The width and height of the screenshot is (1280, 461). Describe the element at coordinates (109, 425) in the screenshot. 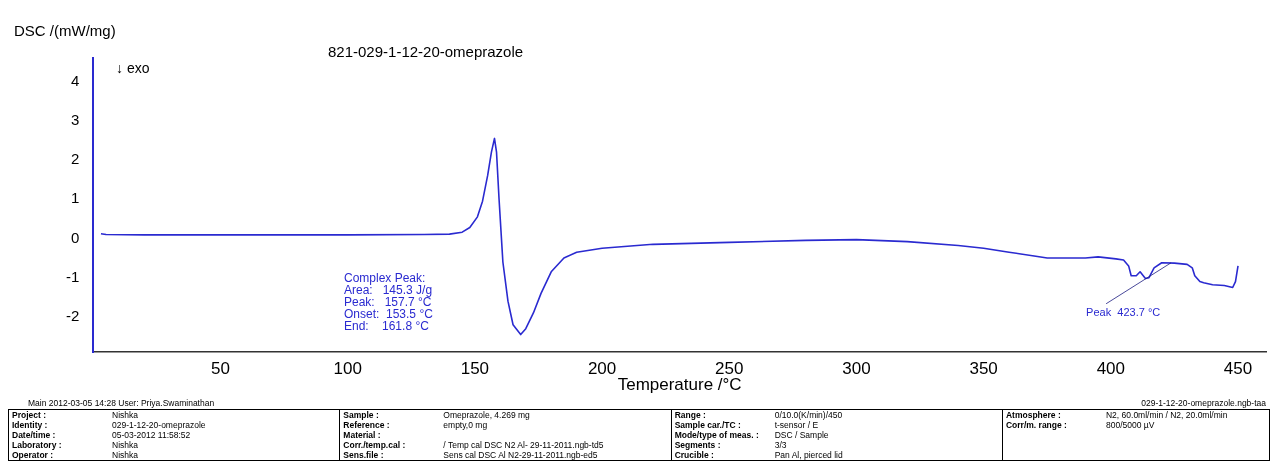

I see `text: Identity : 029-1-12-20-omeprazole` at that location.